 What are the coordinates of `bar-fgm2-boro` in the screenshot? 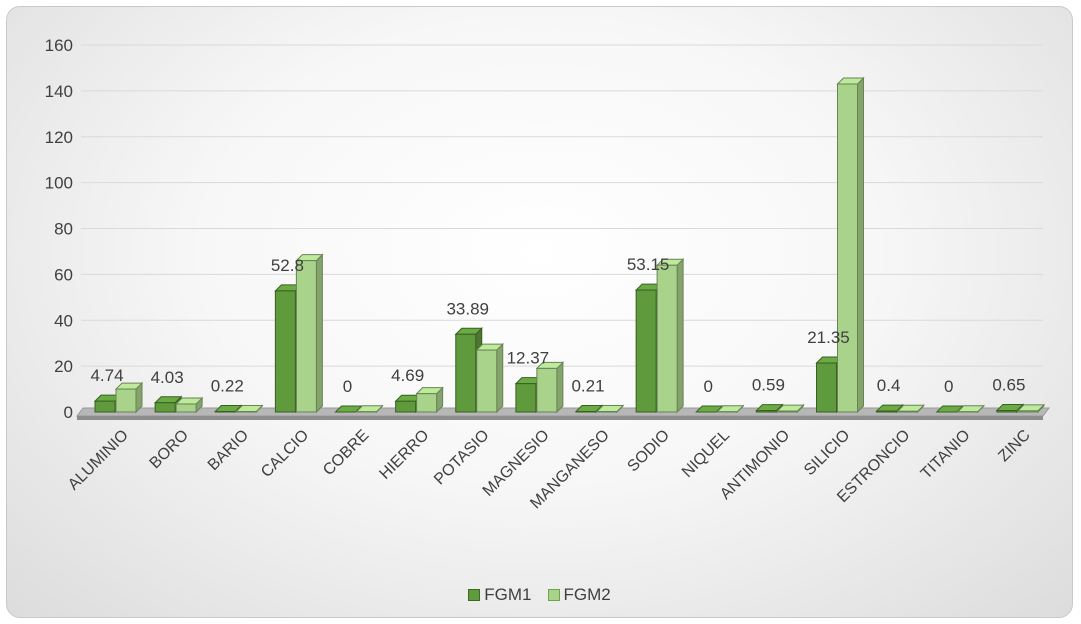 It's located at (189, 405).